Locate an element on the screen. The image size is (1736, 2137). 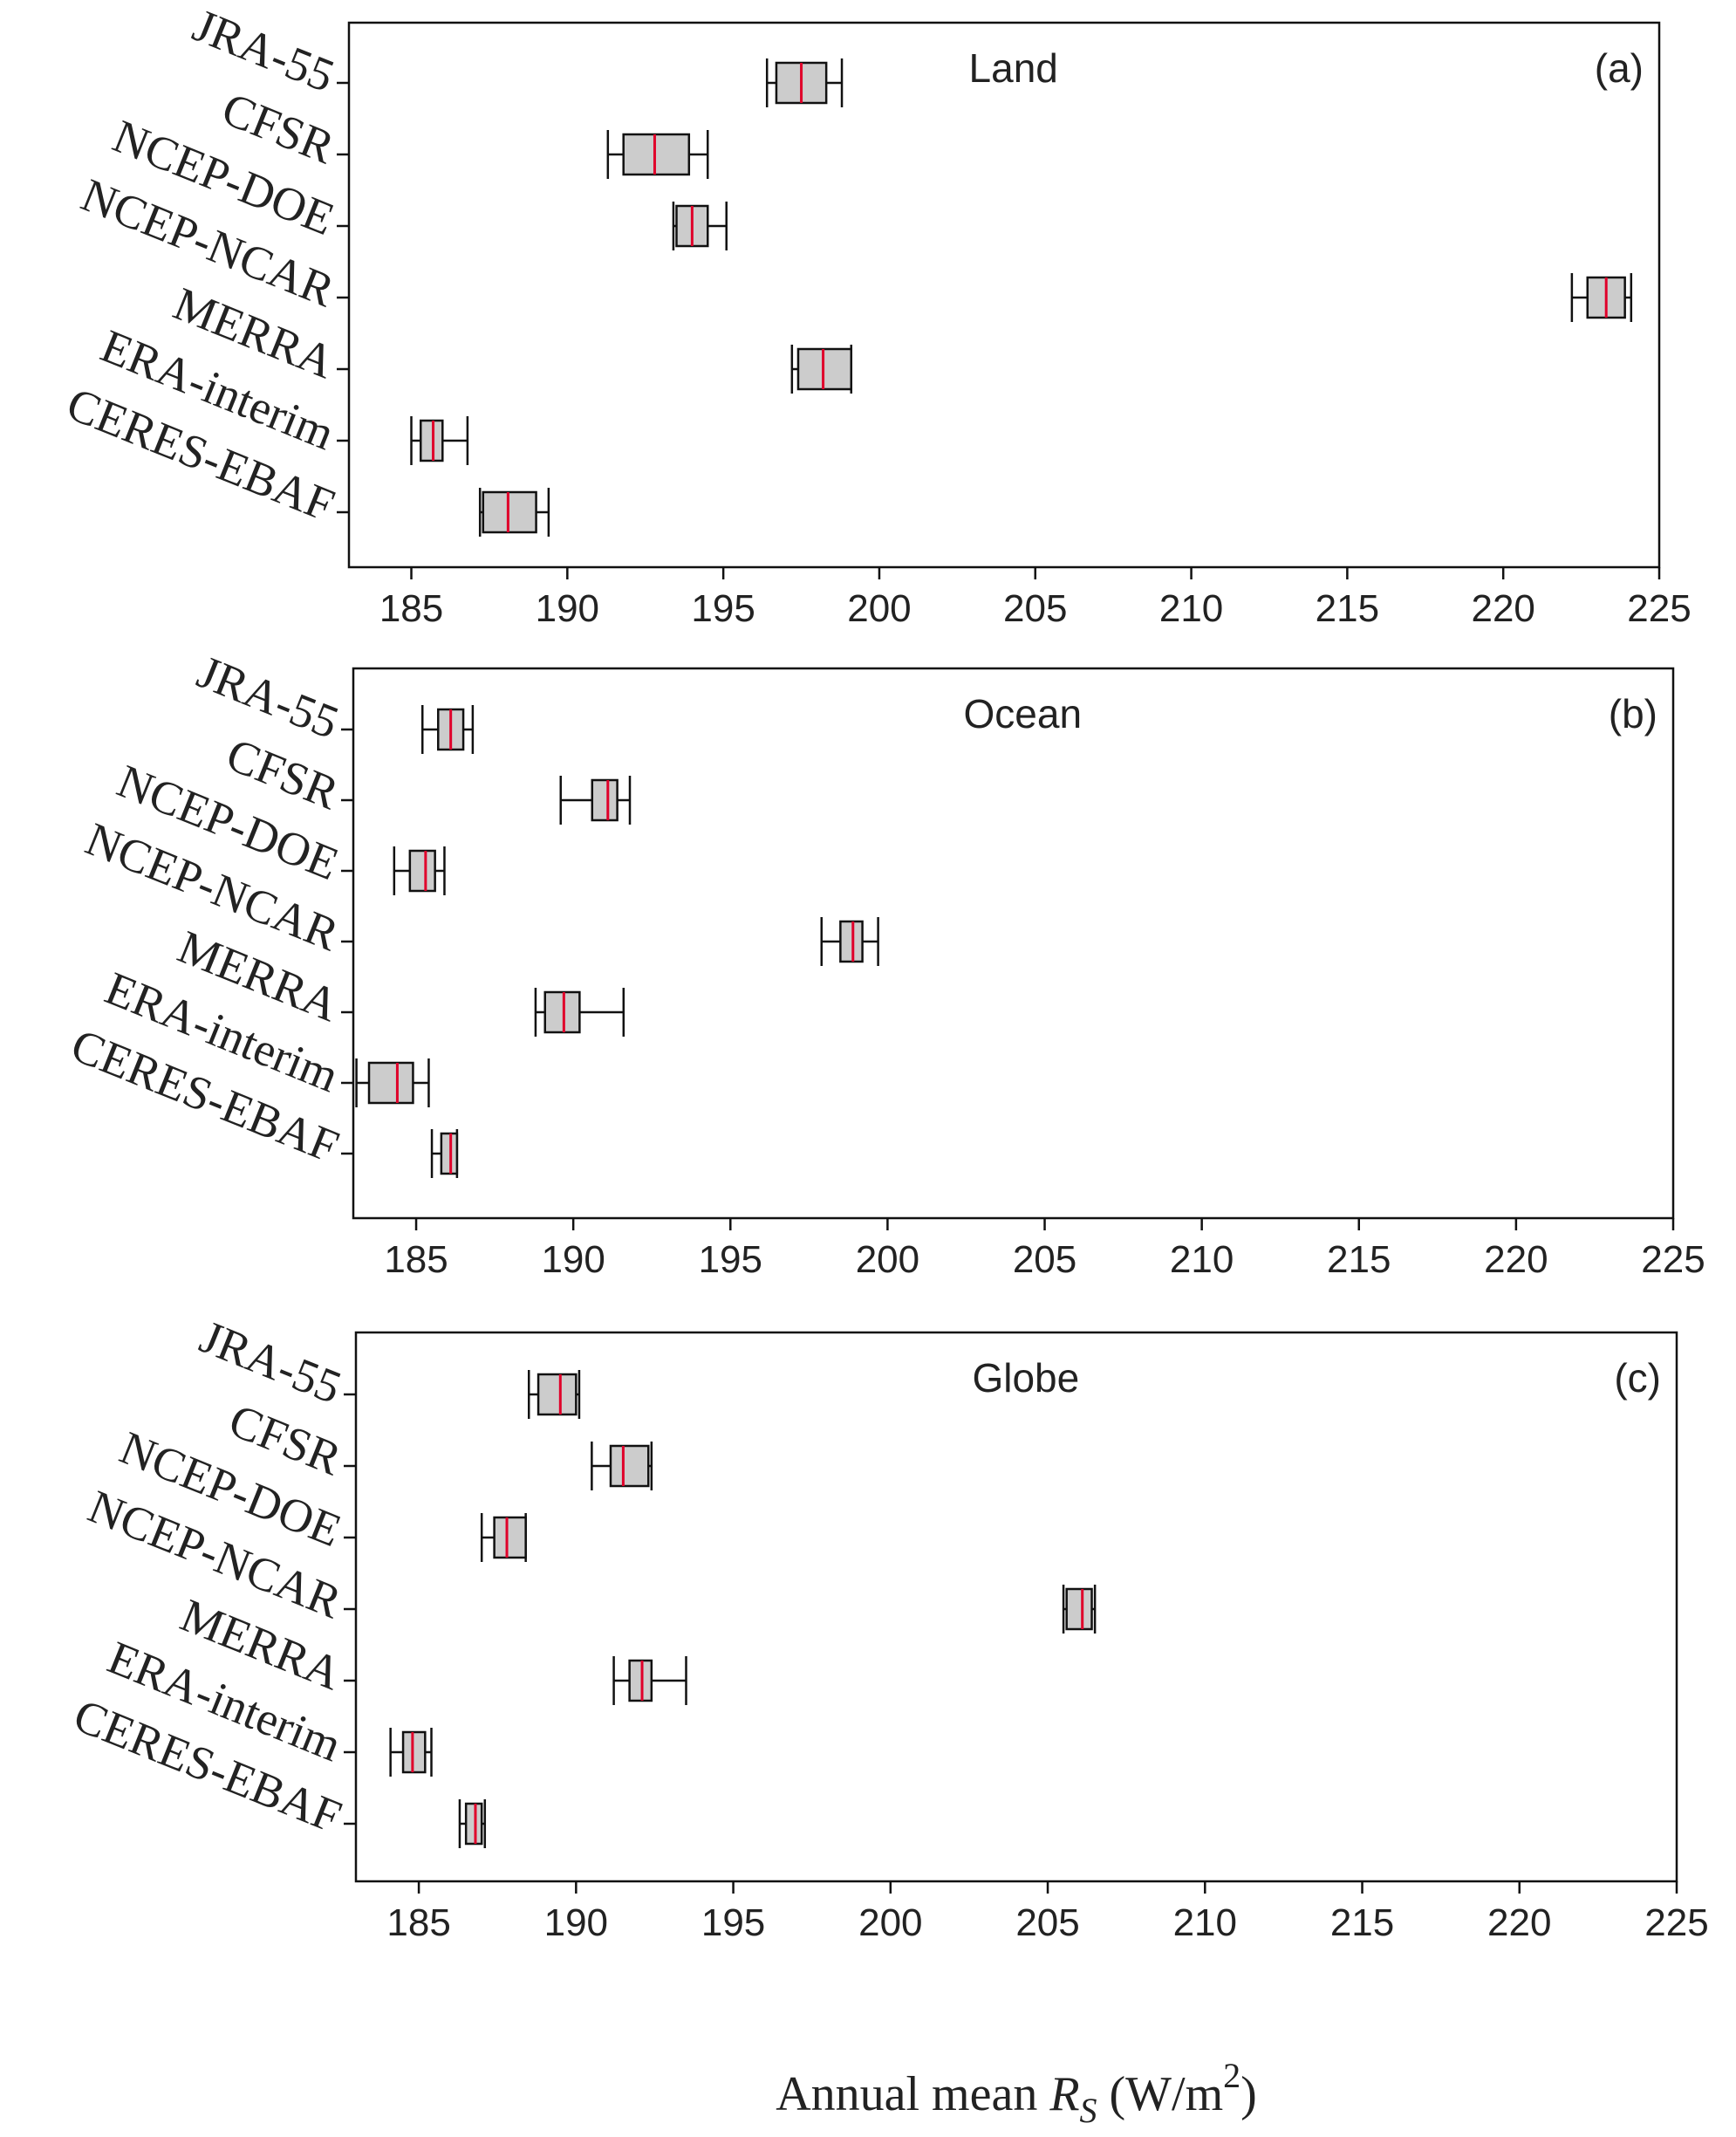
panel-letter: (b) is located at coordinates (1633, 713).